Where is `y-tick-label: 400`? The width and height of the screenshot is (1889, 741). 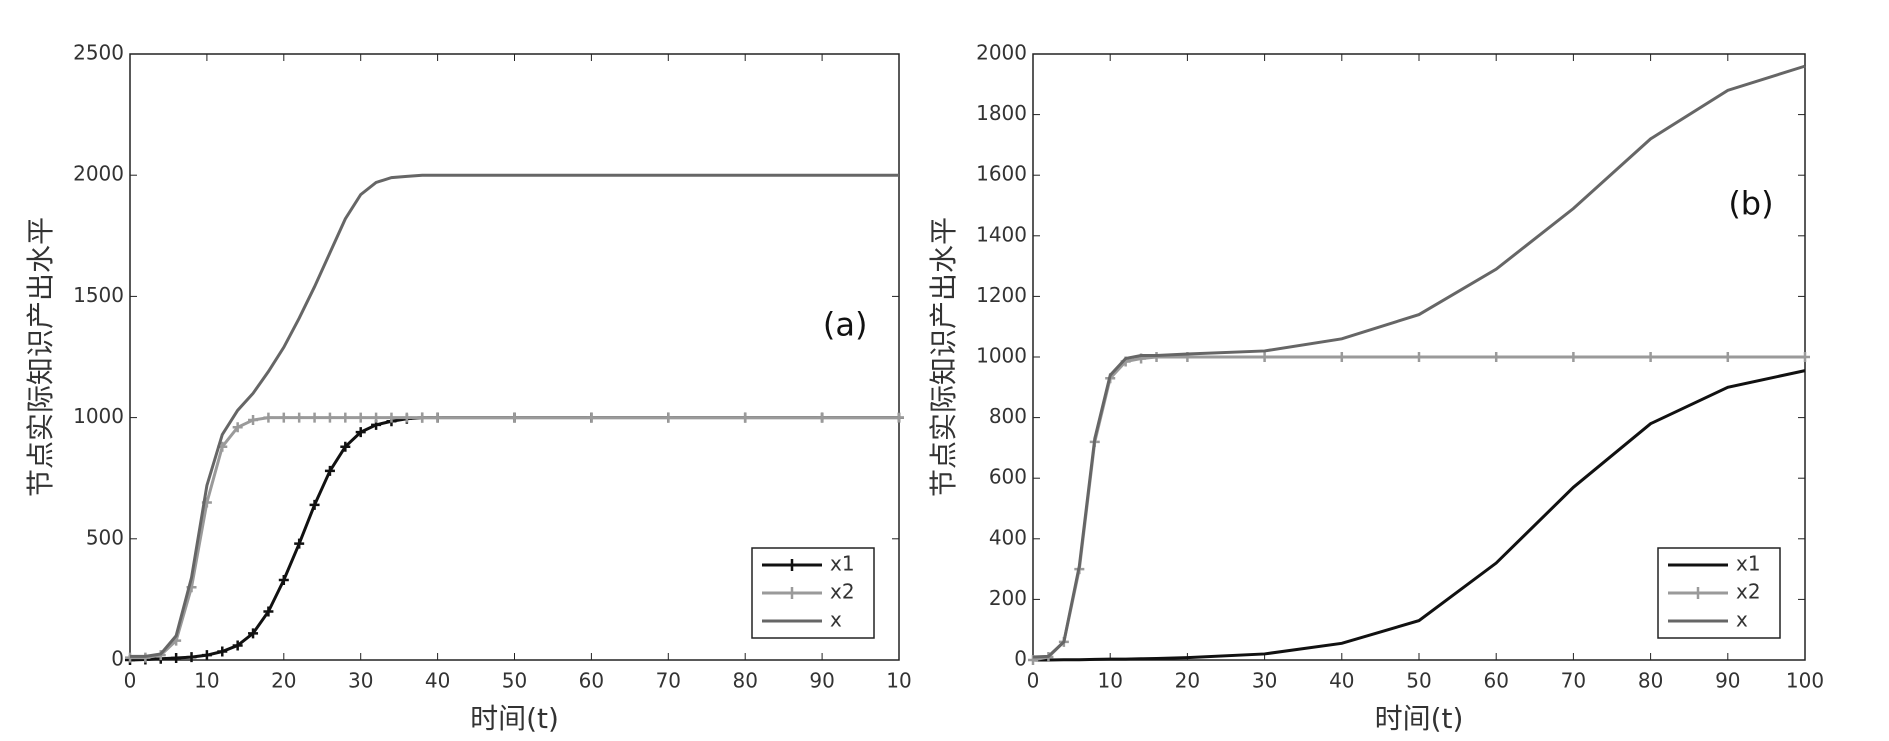
y-tick-label: 400 is located at coordinates (1008, 537).